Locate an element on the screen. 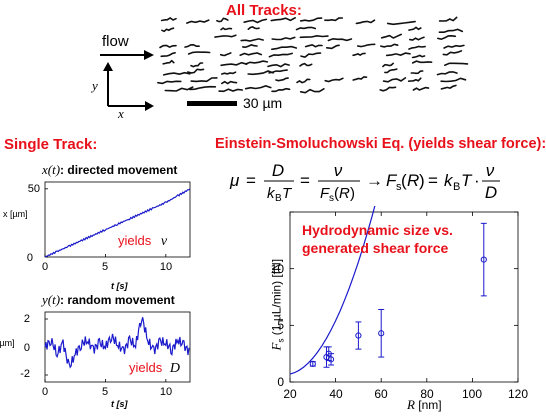 The image size is (546, 416). yt-ytick-2: 2 is located at coordinates (27, 319).